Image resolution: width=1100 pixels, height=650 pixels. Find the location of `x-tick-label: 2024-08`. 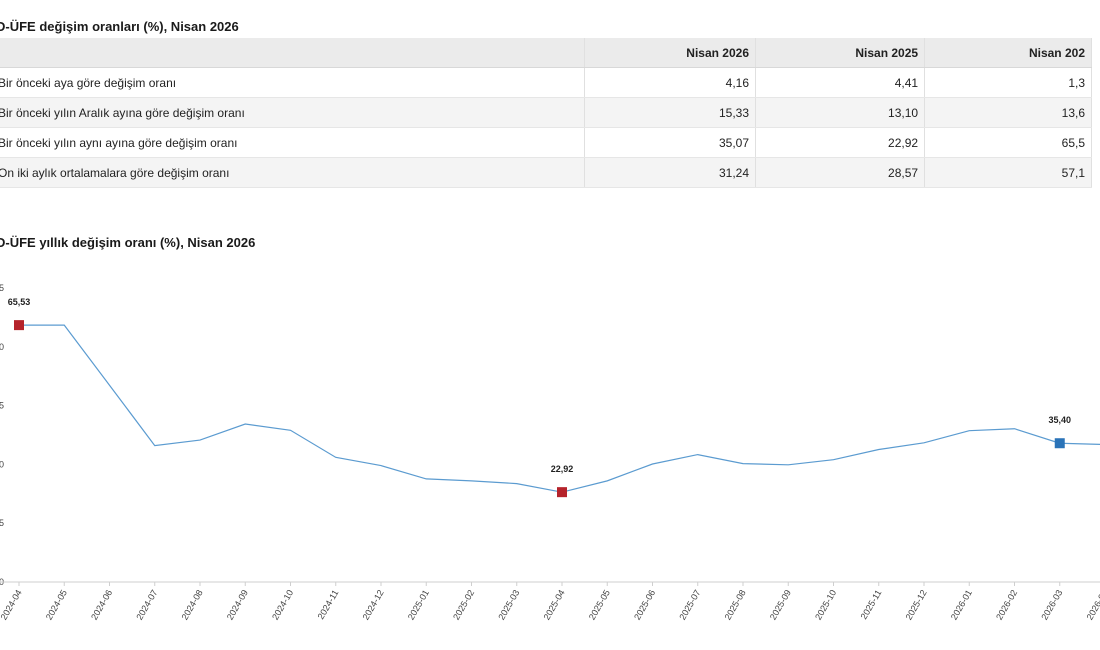

x-tick-label: 2024-08 is located at coordinates (192, 605).